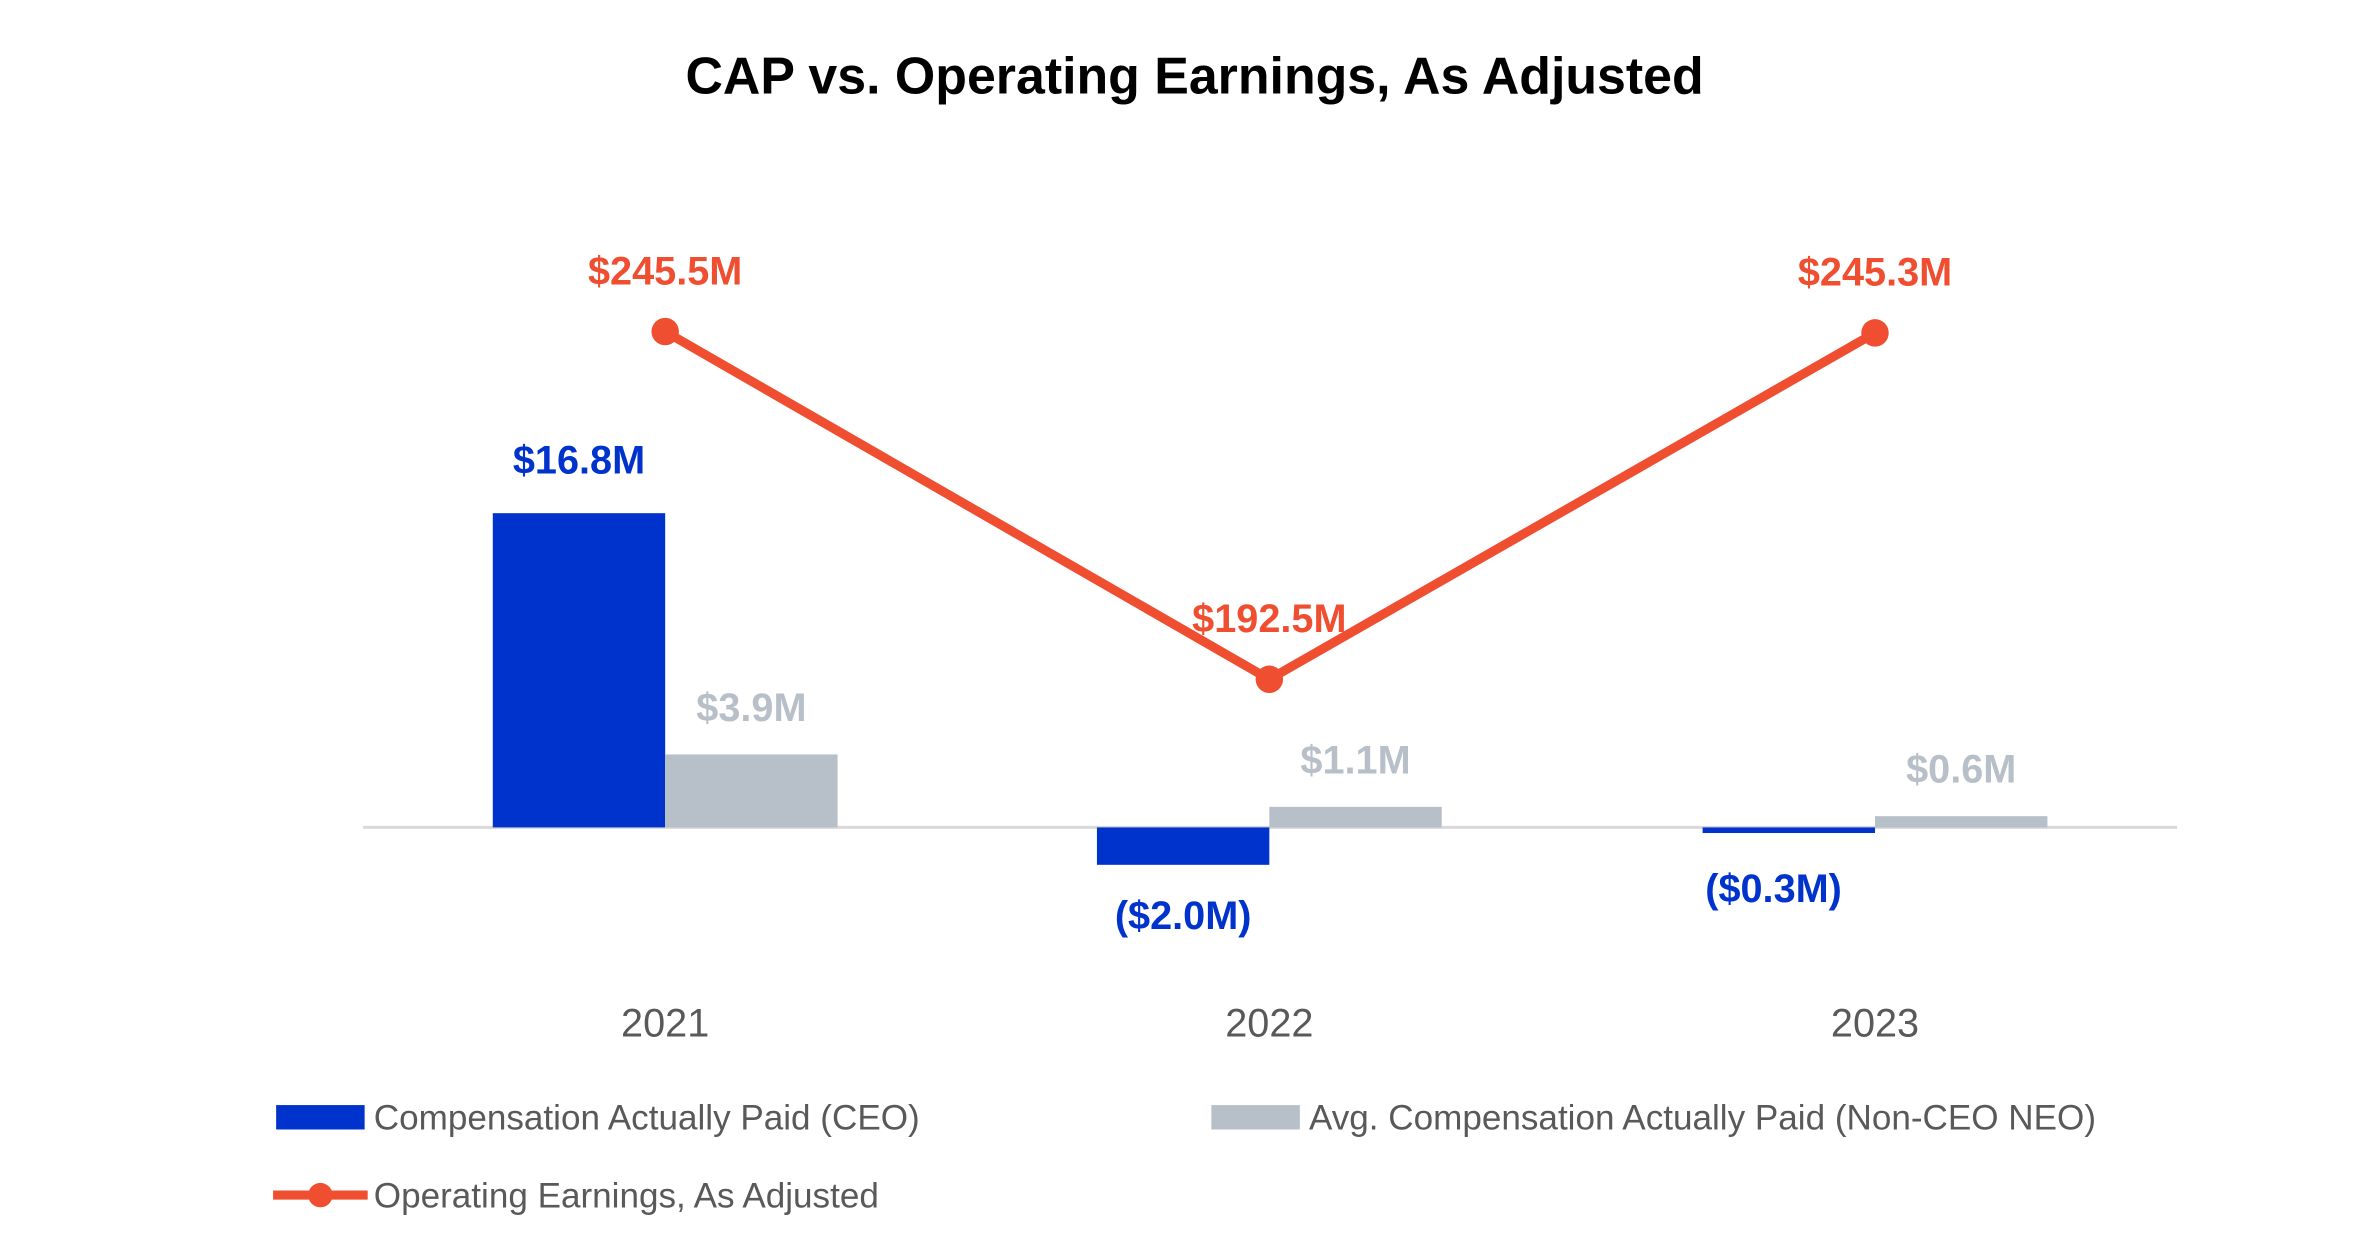 This screenshot has width=2380, height=1249. What do you see at coordinates (1875, 1023) in the screenshot?
I see `x-tick-label: 2023` at bounding box center [1875, 1023].